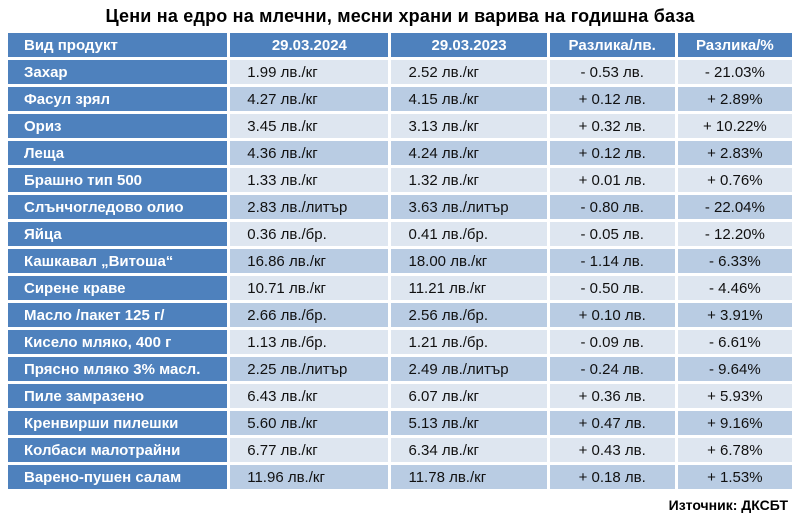 The image size is (800, 519). What do you see at coordinates (469, 288) in the screenshot?
I see `price-2023-cell: 11.21 лв./кг` at bounding box center [469, 288].